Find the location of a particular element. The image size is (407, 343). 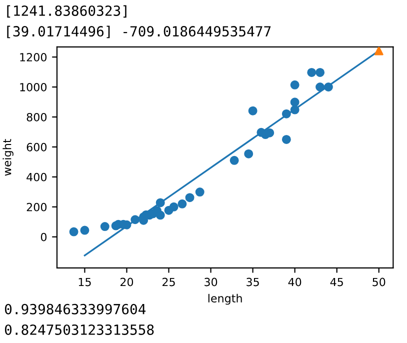

y-tick-label: 200 is located at coordinates (36, 207).